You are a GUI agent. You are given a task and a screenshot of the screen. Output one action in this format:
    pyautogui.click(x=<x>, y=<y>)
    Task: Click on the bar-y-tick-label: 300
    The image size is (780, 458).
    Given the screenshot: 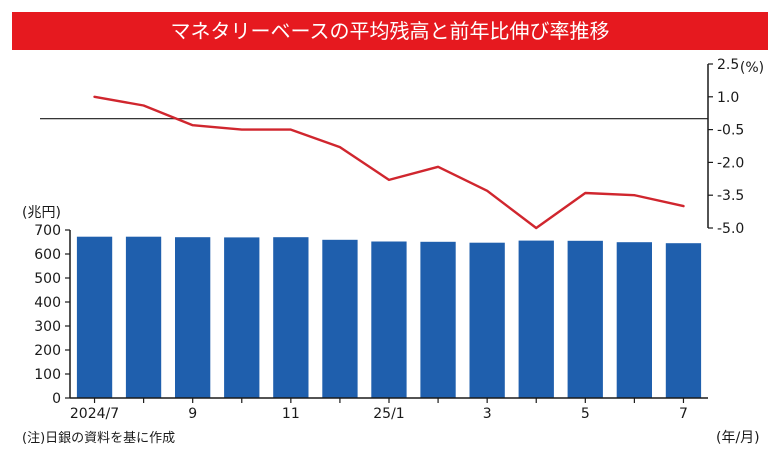 What is the action you would take?
    pyautogui.click(x=47, y=327)
    